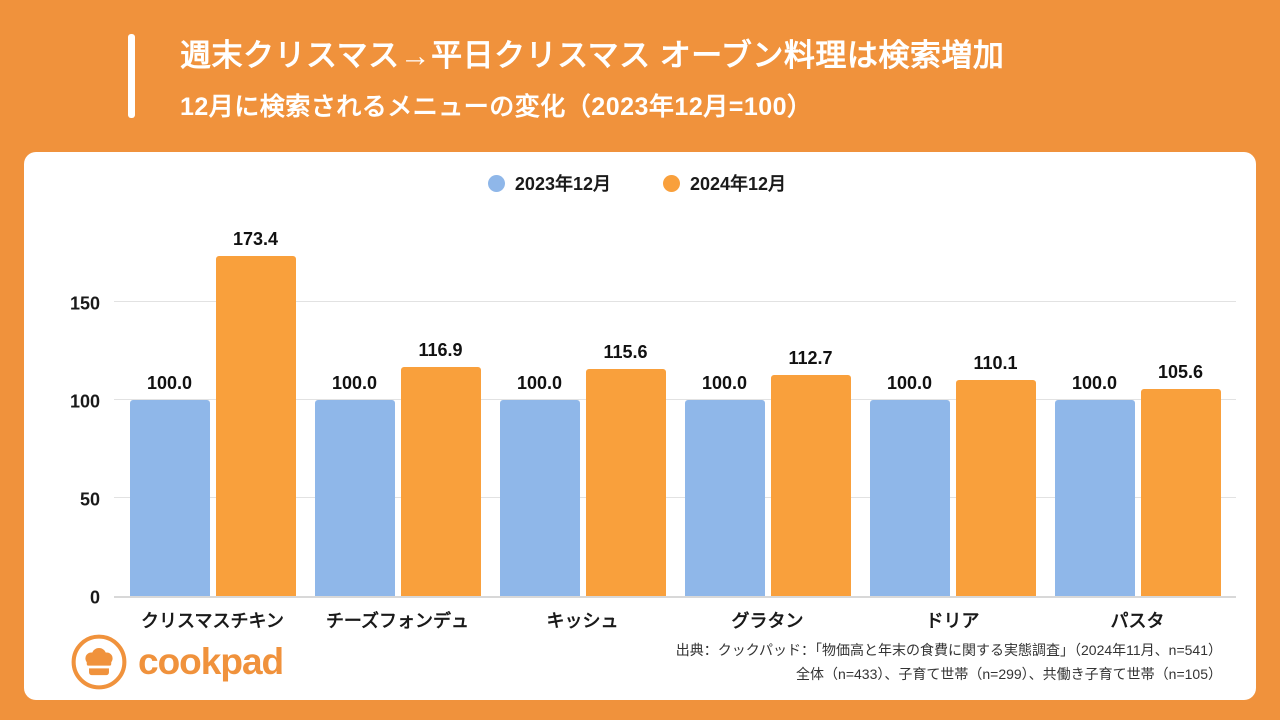  Describe the element at coordinates (637, 620) in the screenshot. I see `x-axis-labels: クリスマスチキン チーズフォンデュ キッシュ グラタン ドリア パスタ` at that location.